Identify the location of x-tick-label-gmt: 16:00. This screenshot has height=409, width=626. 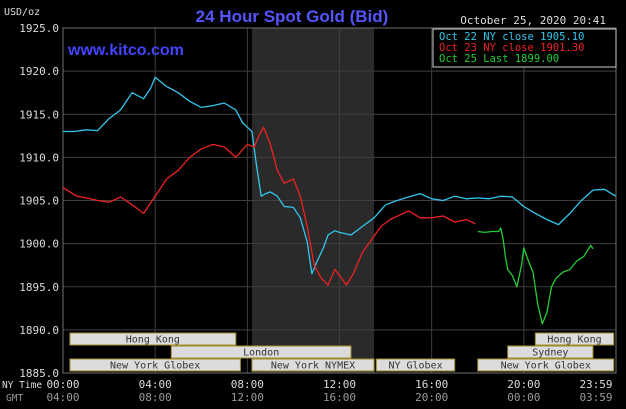
(339, 397).